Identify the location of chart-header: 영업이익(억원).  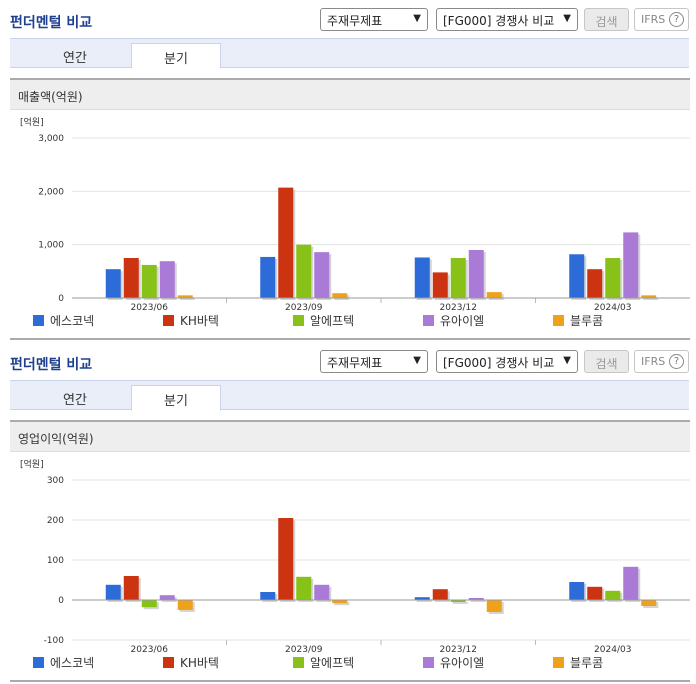
(350, 437).